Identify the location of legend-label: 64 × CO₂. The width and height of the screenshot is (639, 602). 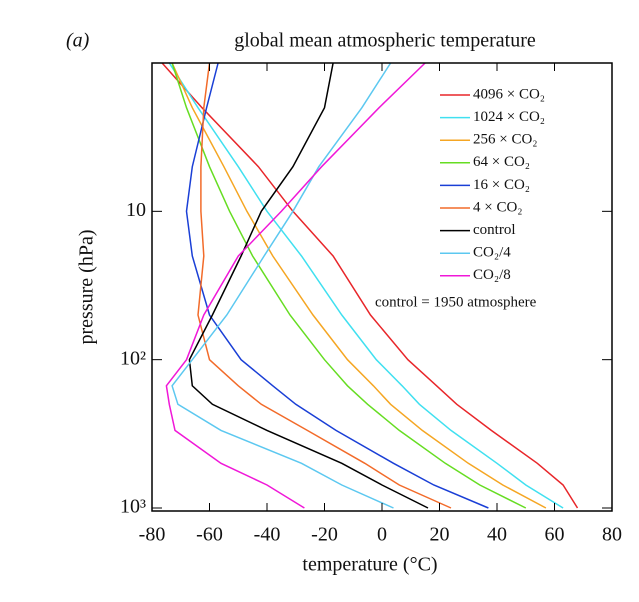
(501, 162).